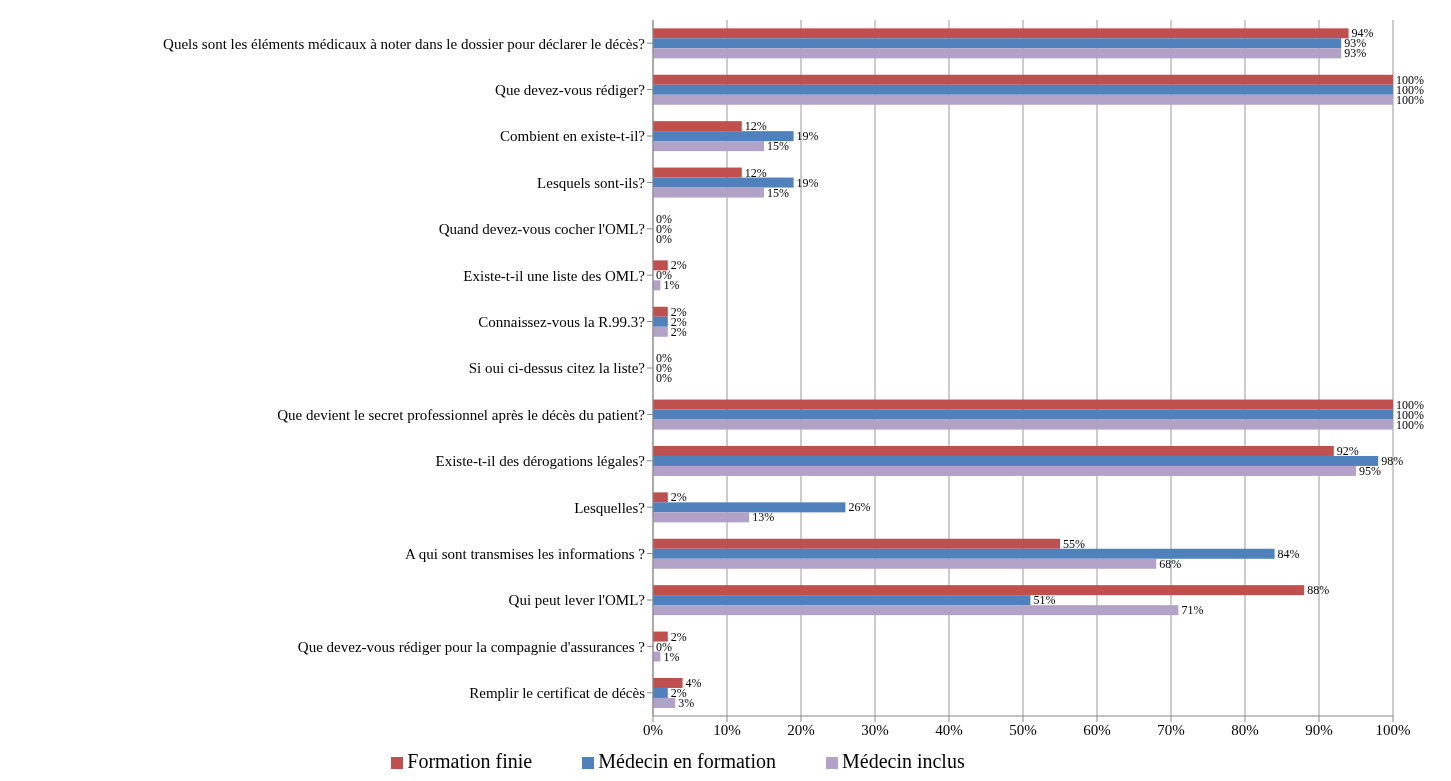 This screenshot has width=1451, height=781. Describe the element at coordinates (540, 461) in the screenshot. I see `y-tick-label: Existe-t-il des dérogations légales?` at that location.